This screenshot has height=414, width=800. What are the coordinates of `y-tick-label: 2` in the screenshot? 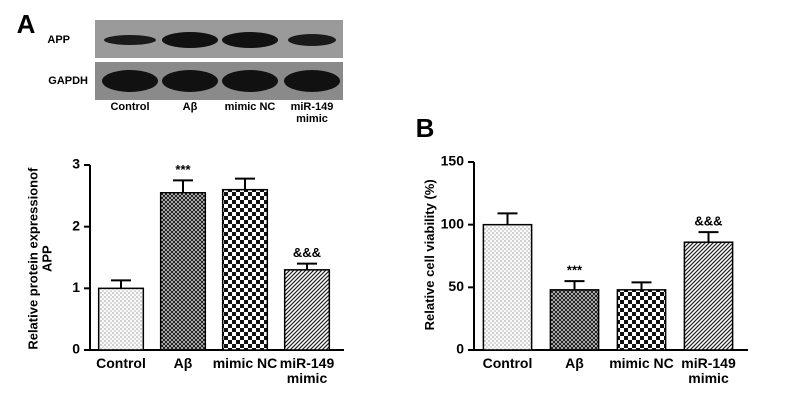 It's located at (76, 225).